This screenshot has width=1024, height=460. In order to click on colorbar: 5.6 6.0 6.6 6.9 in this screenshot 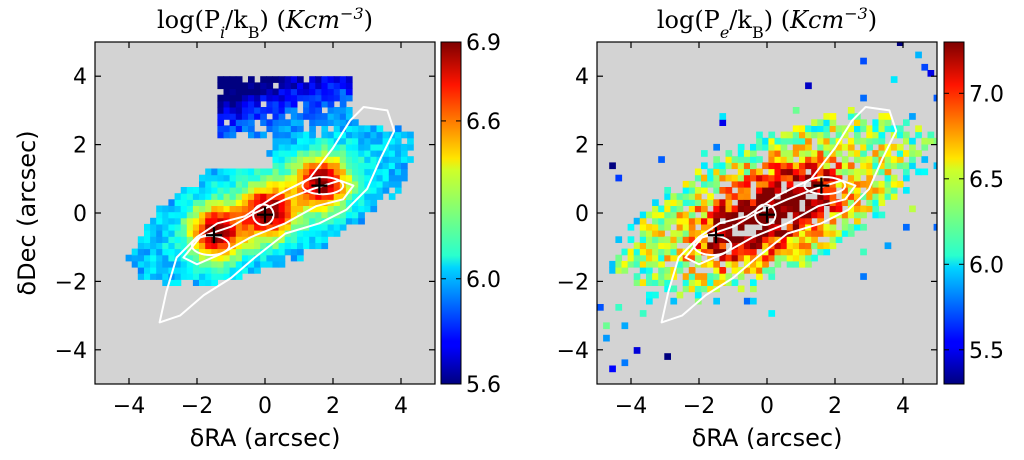, I will do `click(470, 214)`.